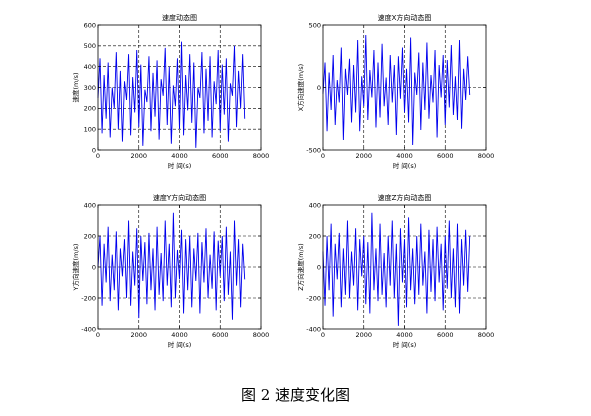 This screenshot has height=416, width=591. I want to click on figure-caption: 图 2 速度变化图, so click(295, 395).